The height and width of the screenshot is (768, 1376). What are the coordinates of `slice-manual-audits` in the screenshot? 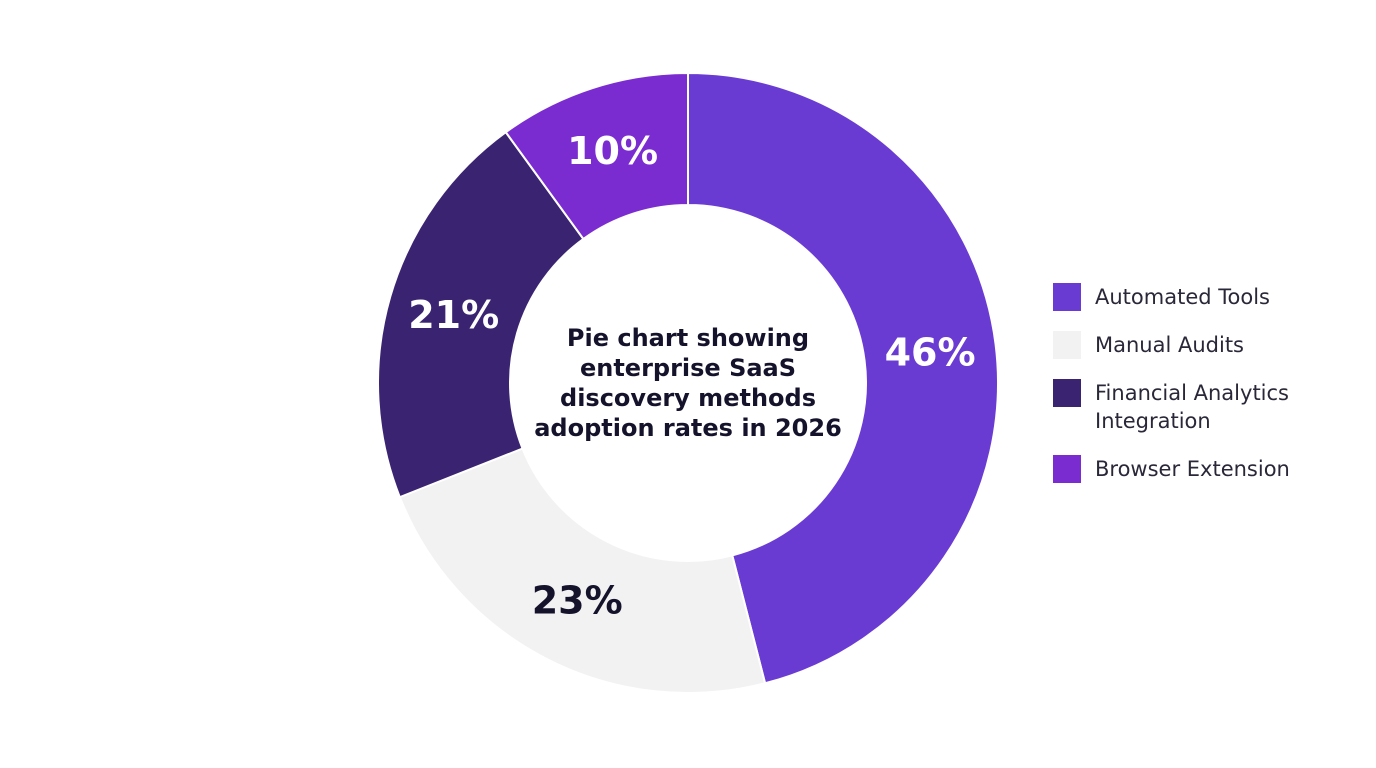 It's located at (582, 570).